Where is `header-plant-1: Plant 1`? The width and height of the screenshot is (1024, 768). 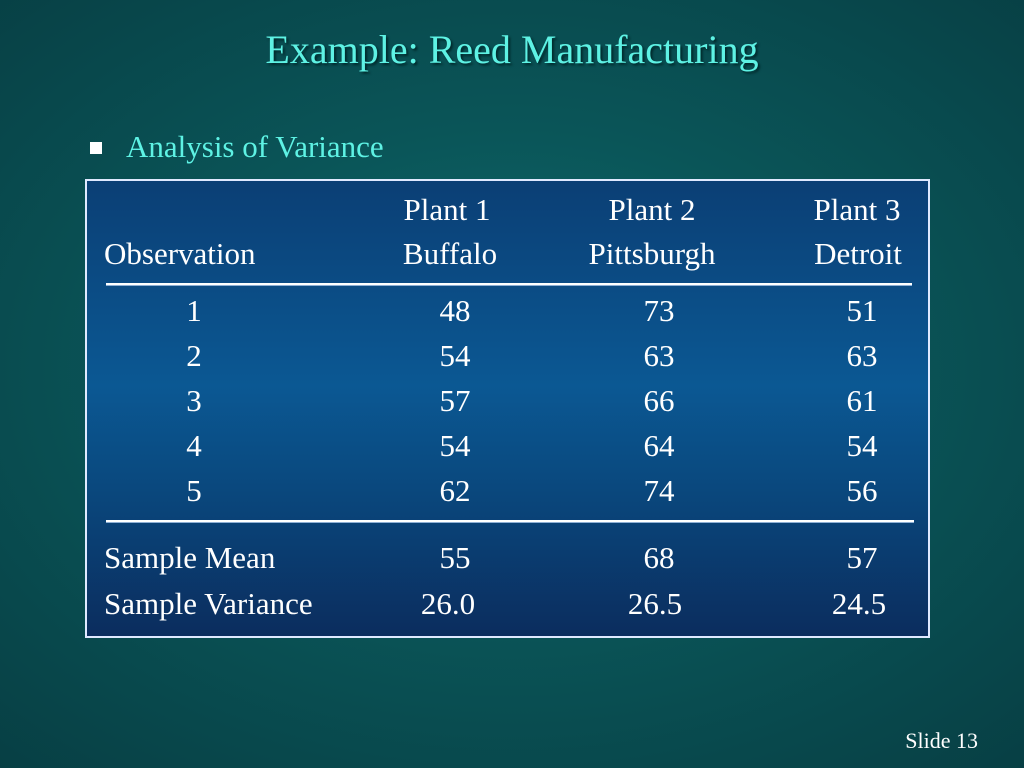
header-plant-1: Plant 1 is located at coordinates (447, 209).